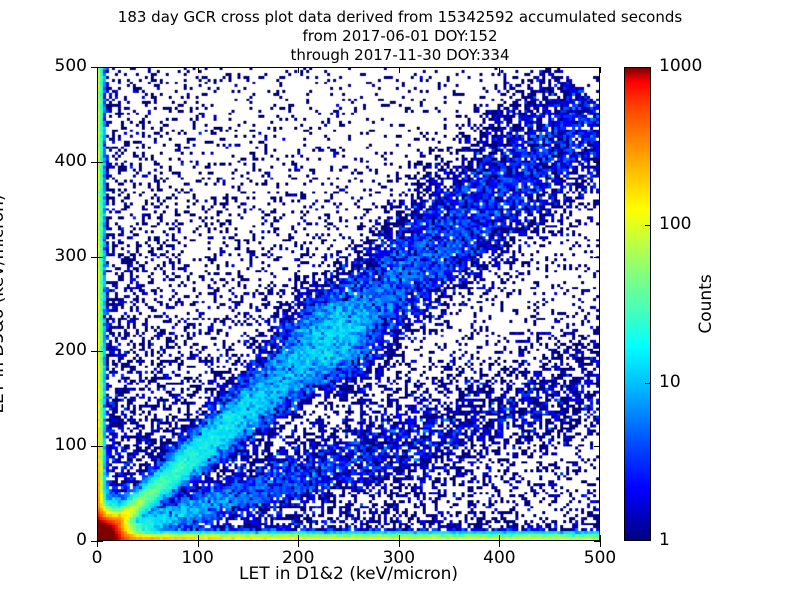 The width and height of the screenshot is (800, 600). I want to click on x-tick-label: 200, so click(298, 558).